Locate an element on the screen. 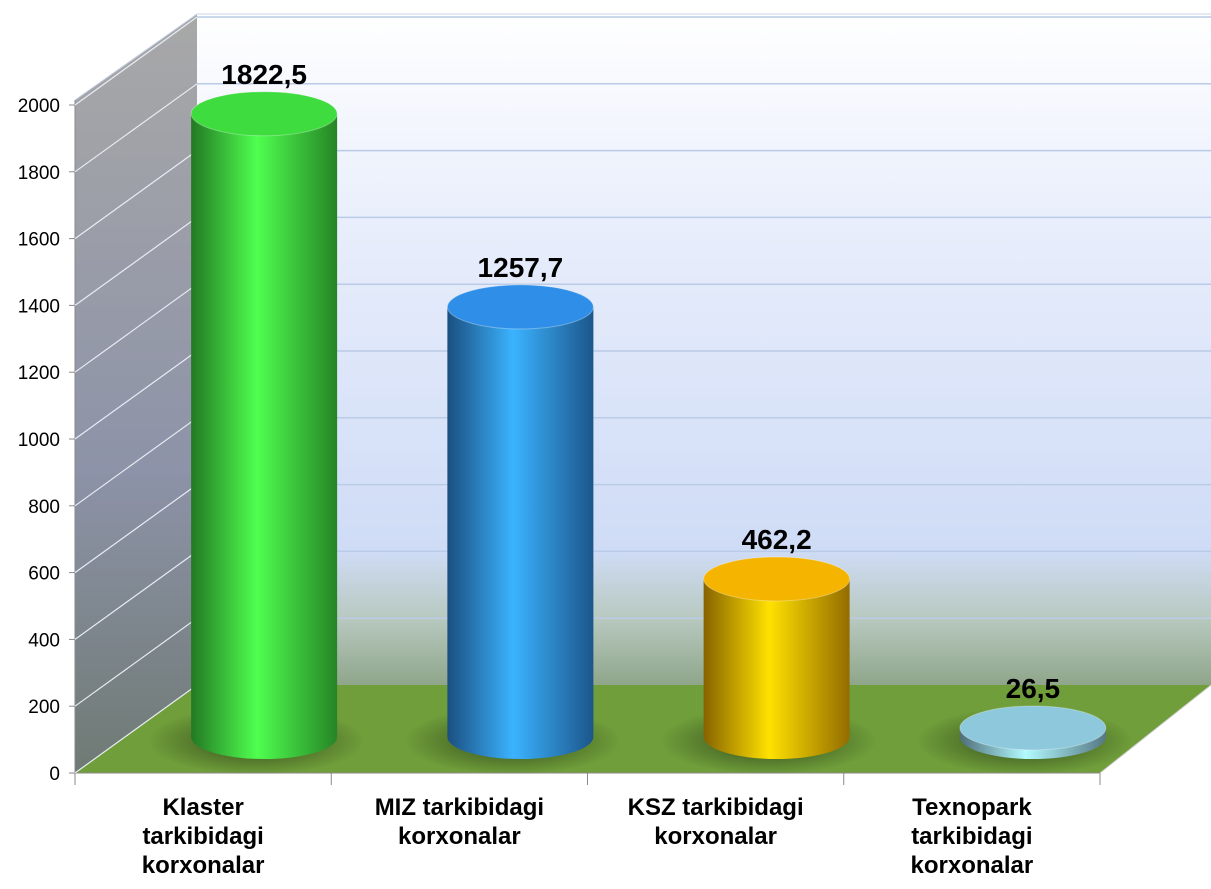  wall-edge is located at coordinates (642, 57).